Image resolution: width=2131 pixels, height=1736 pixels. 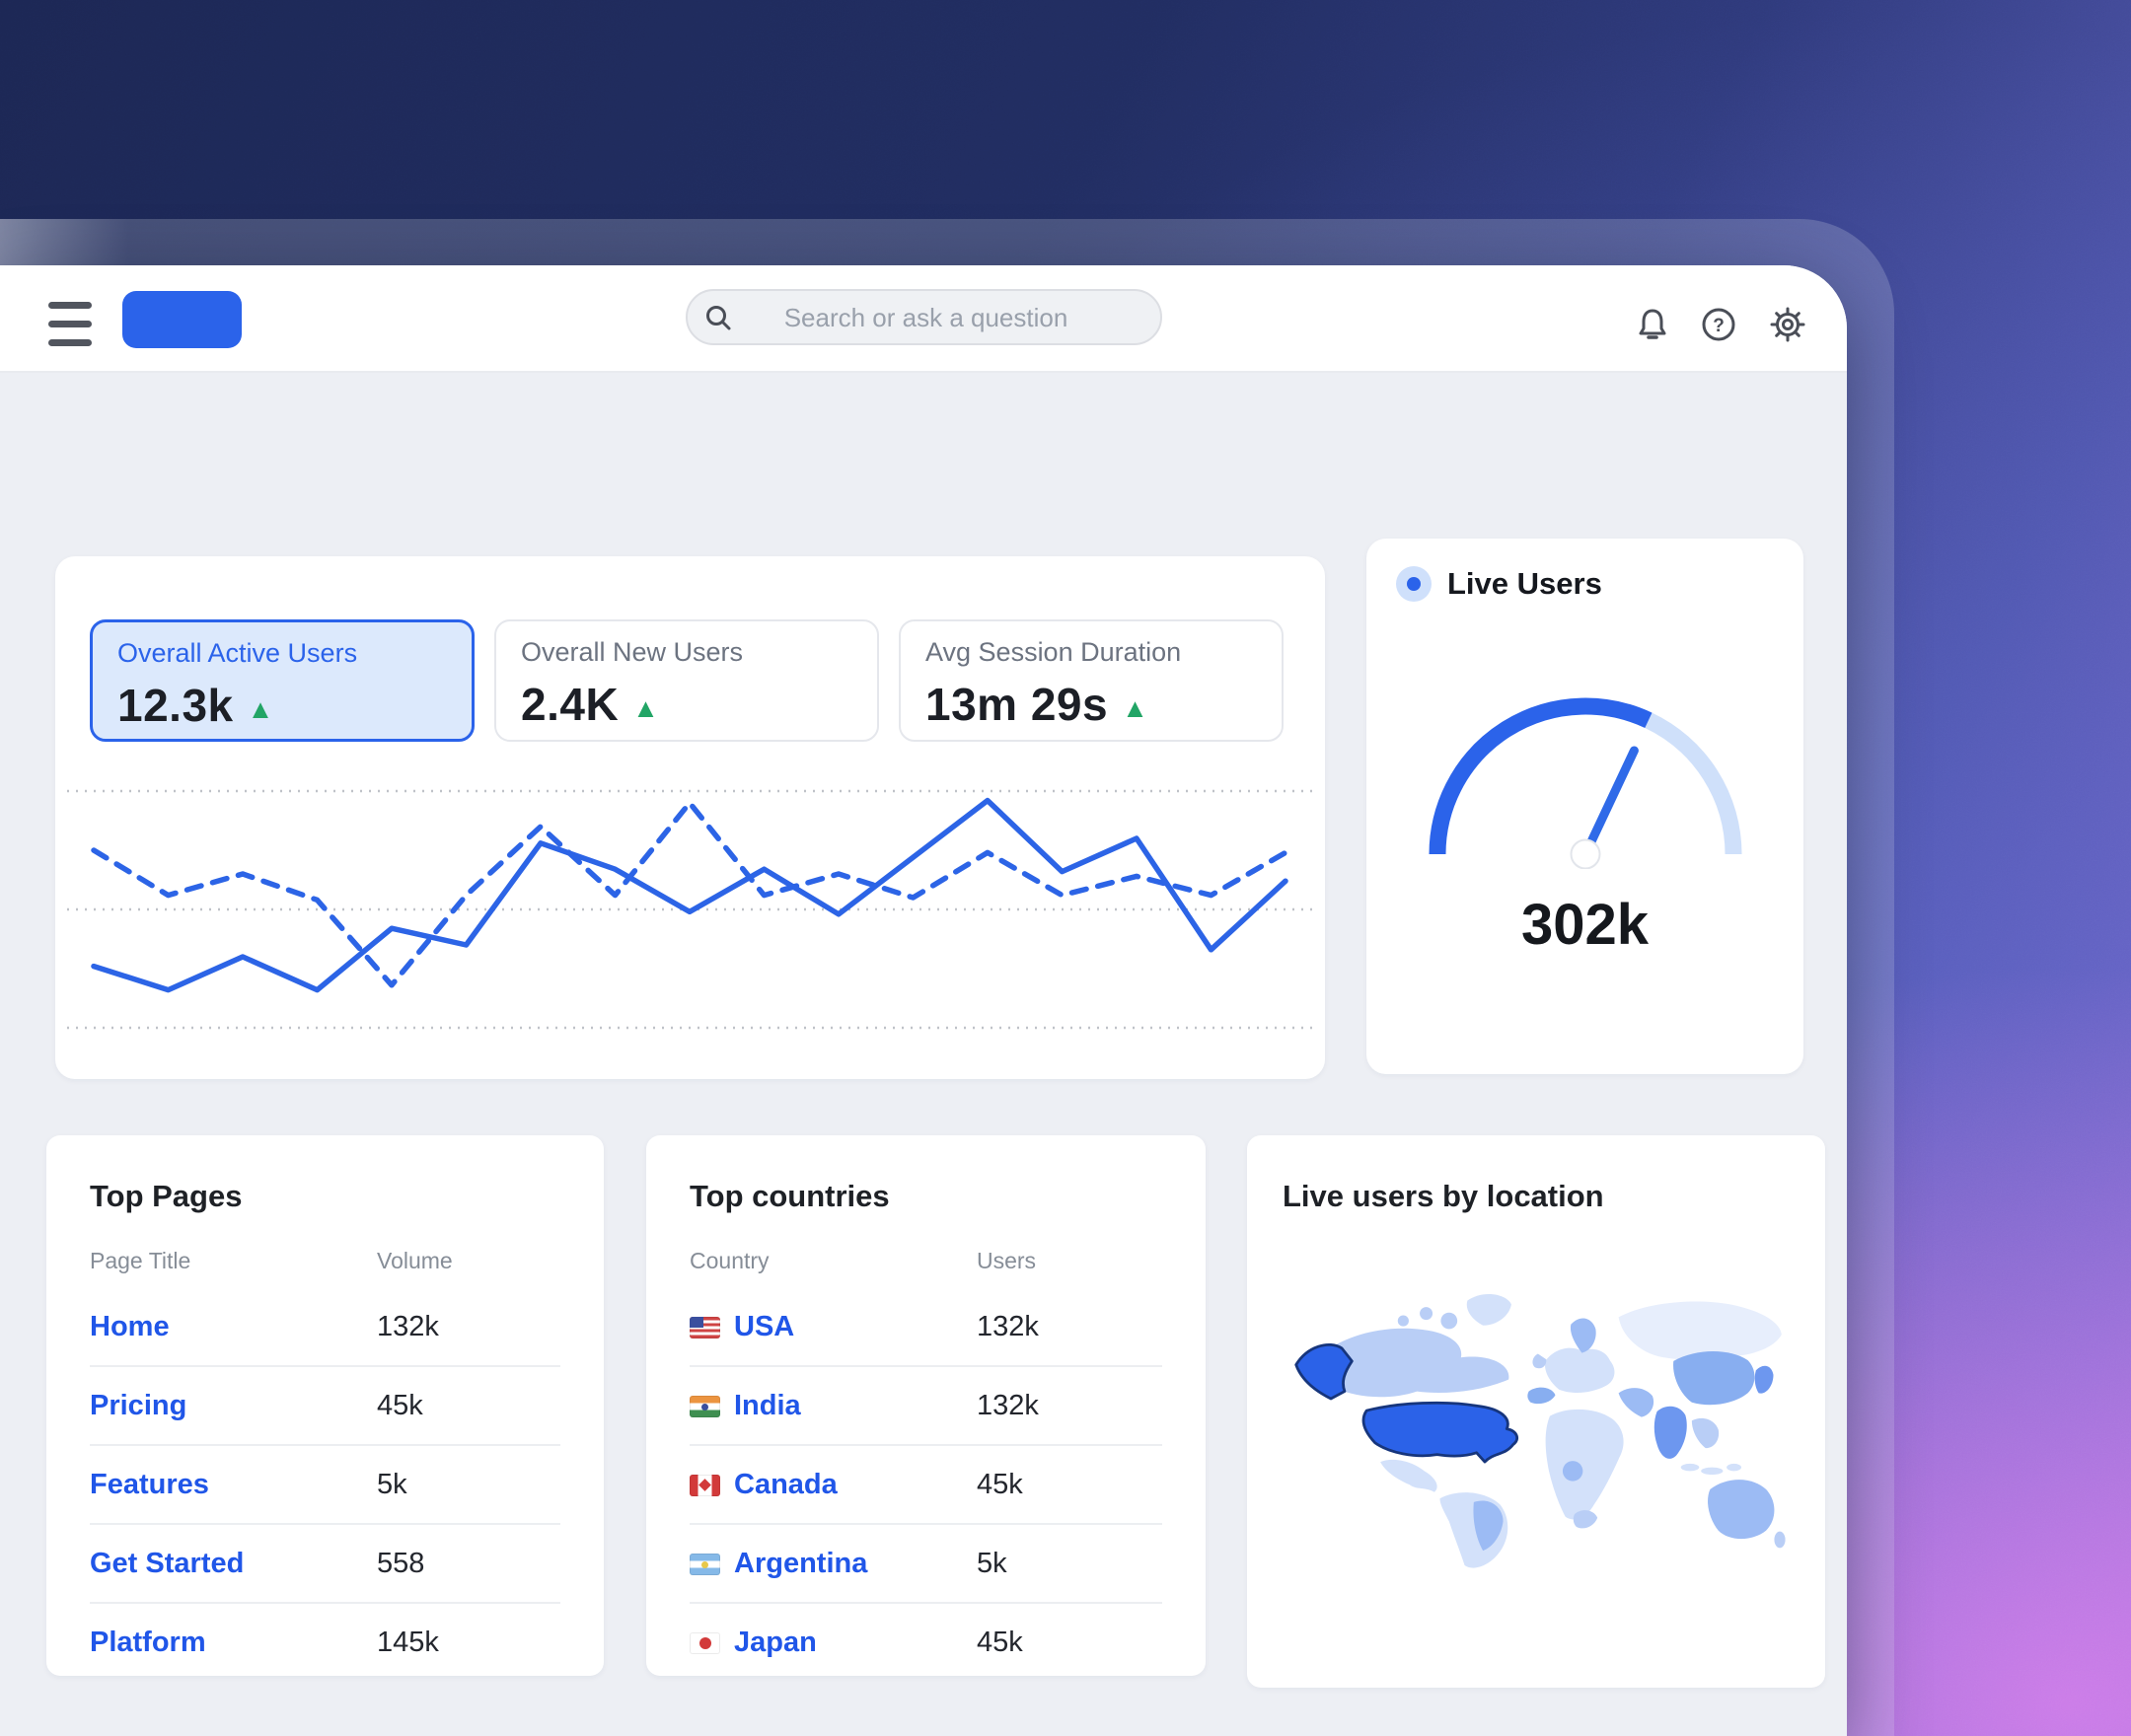 What do you see at coordinates (767, 1405) in the screenshot?
I see `country-link: India` at bounding box center [767, 1405].